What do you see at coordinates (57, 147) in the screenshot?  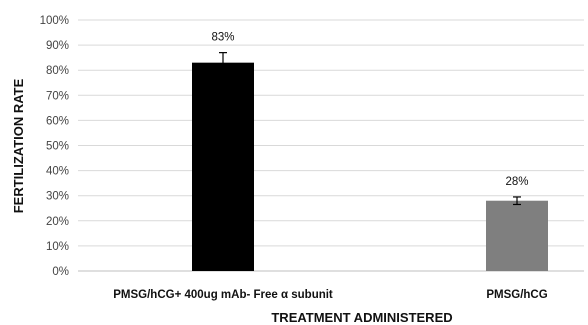 I see `y-tick-label: 50%` at bounding box center [57, 147].